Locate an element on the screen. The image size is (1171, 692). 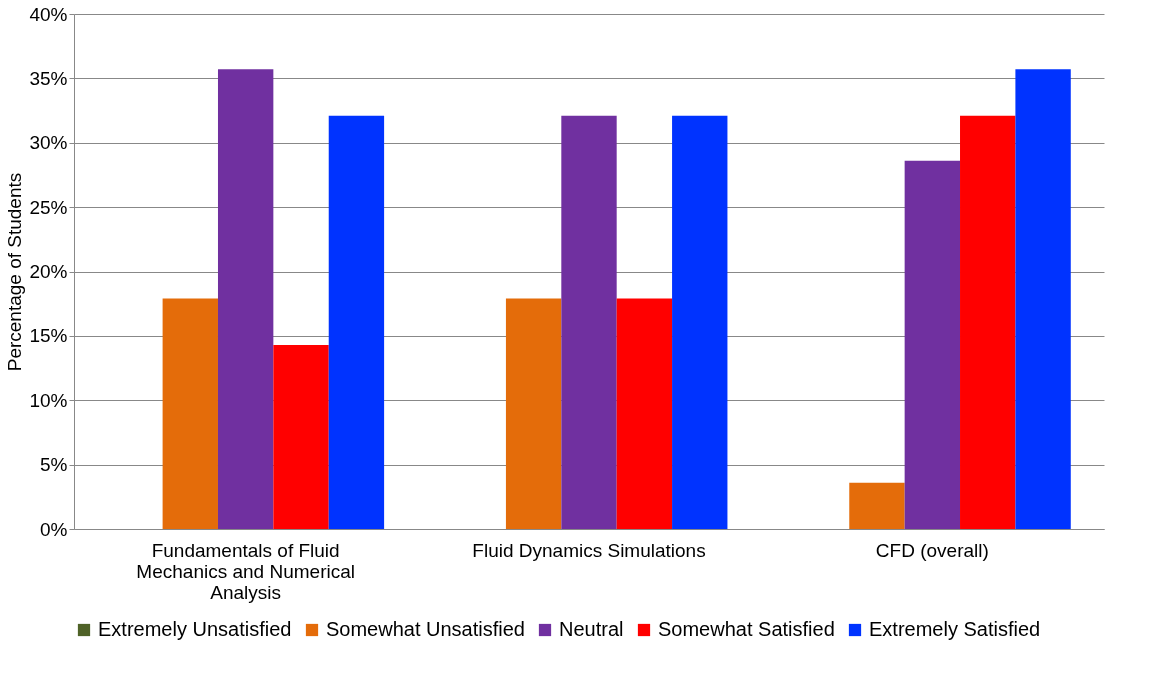
x-tick-label: Fluid Dynamics Simulations is located at coordinates (589, 550).